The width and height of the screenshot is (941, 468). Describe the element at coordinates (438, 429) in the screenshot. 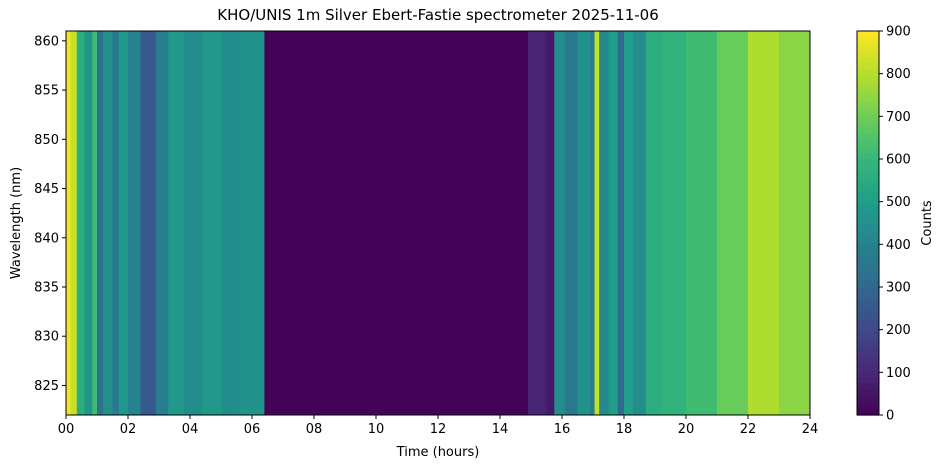

I see `x-tick-label: 12` at that location.